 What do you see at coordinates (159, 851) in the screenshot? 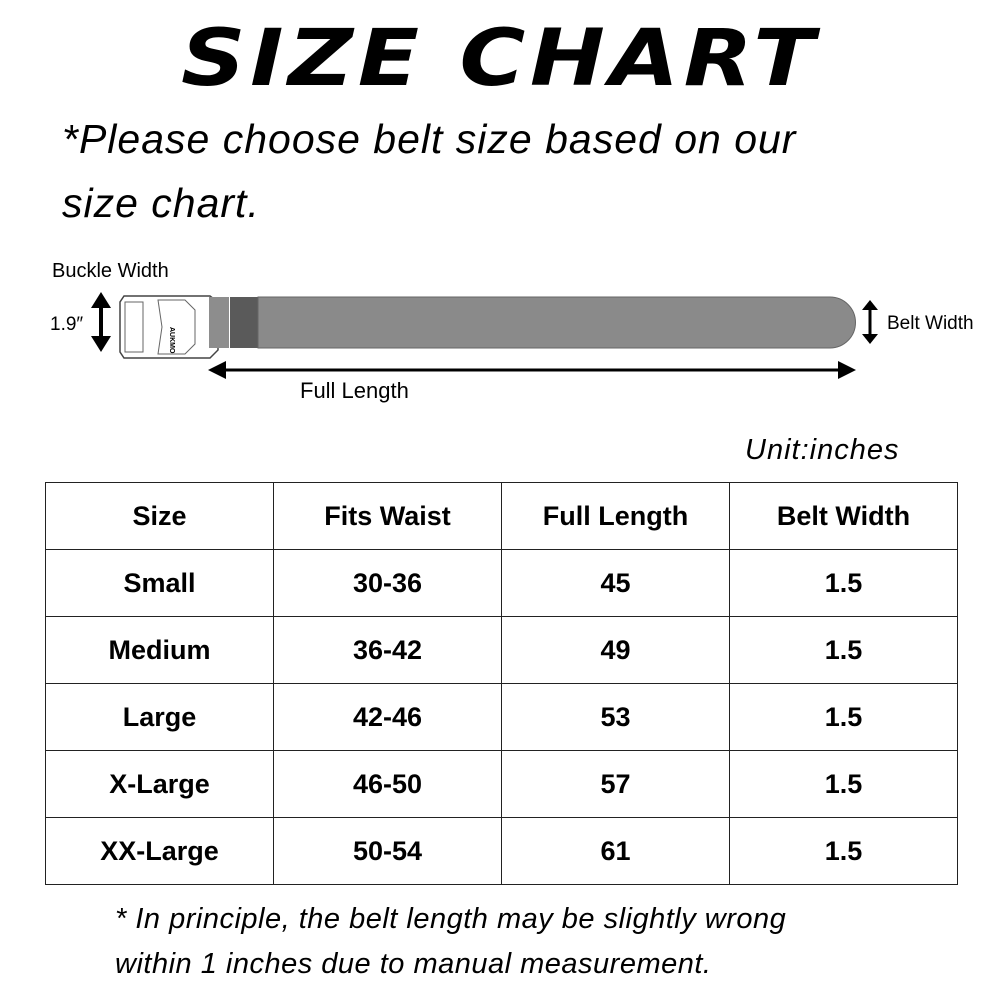
I see `cell: XX-Large` at bounding box center [159, 851].